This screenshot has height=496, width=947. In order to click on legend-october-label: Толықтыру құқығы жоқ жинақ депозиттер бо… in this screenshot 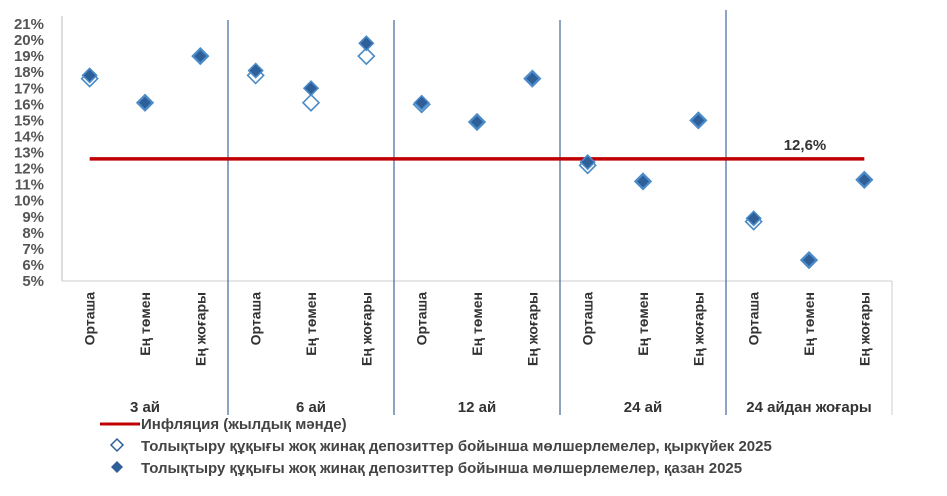, I will do `click(441, 468)`.